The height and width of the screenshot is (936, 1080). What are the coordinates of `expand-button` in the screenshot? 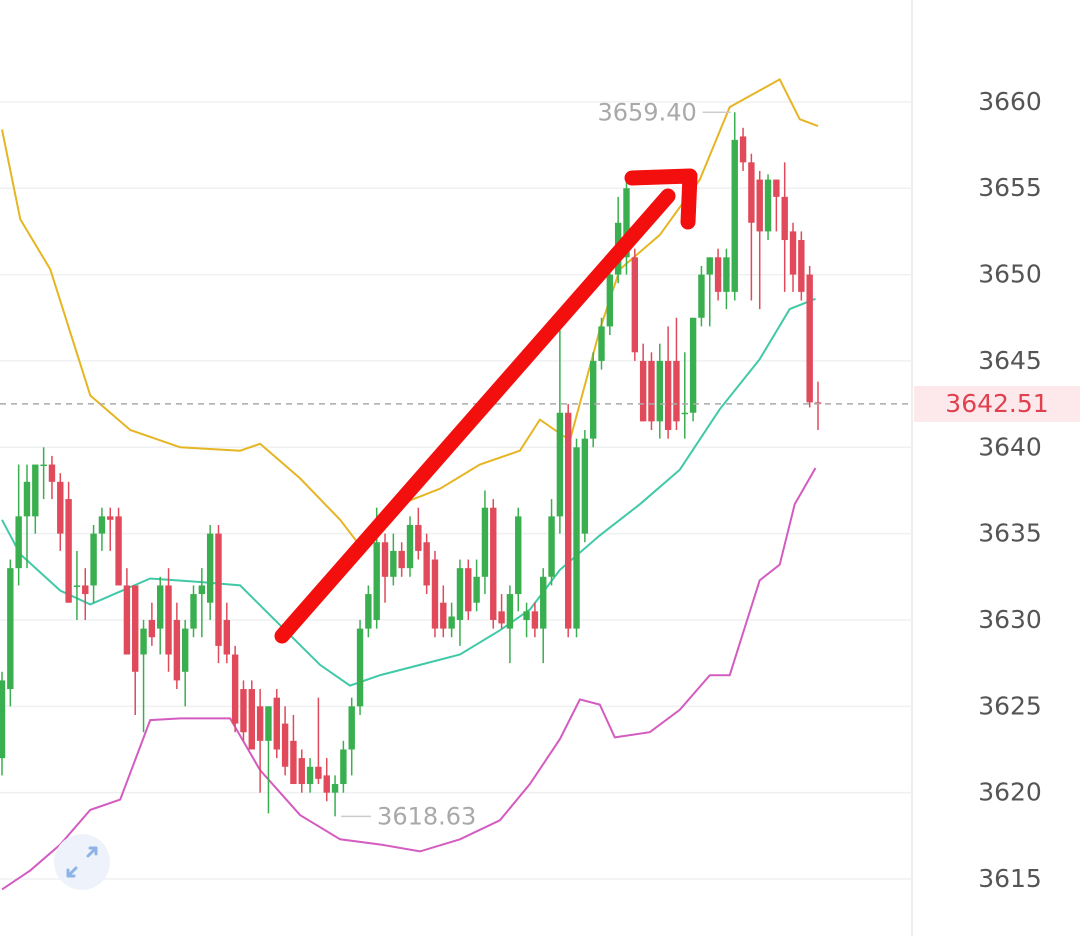 It's located at (82, 862).